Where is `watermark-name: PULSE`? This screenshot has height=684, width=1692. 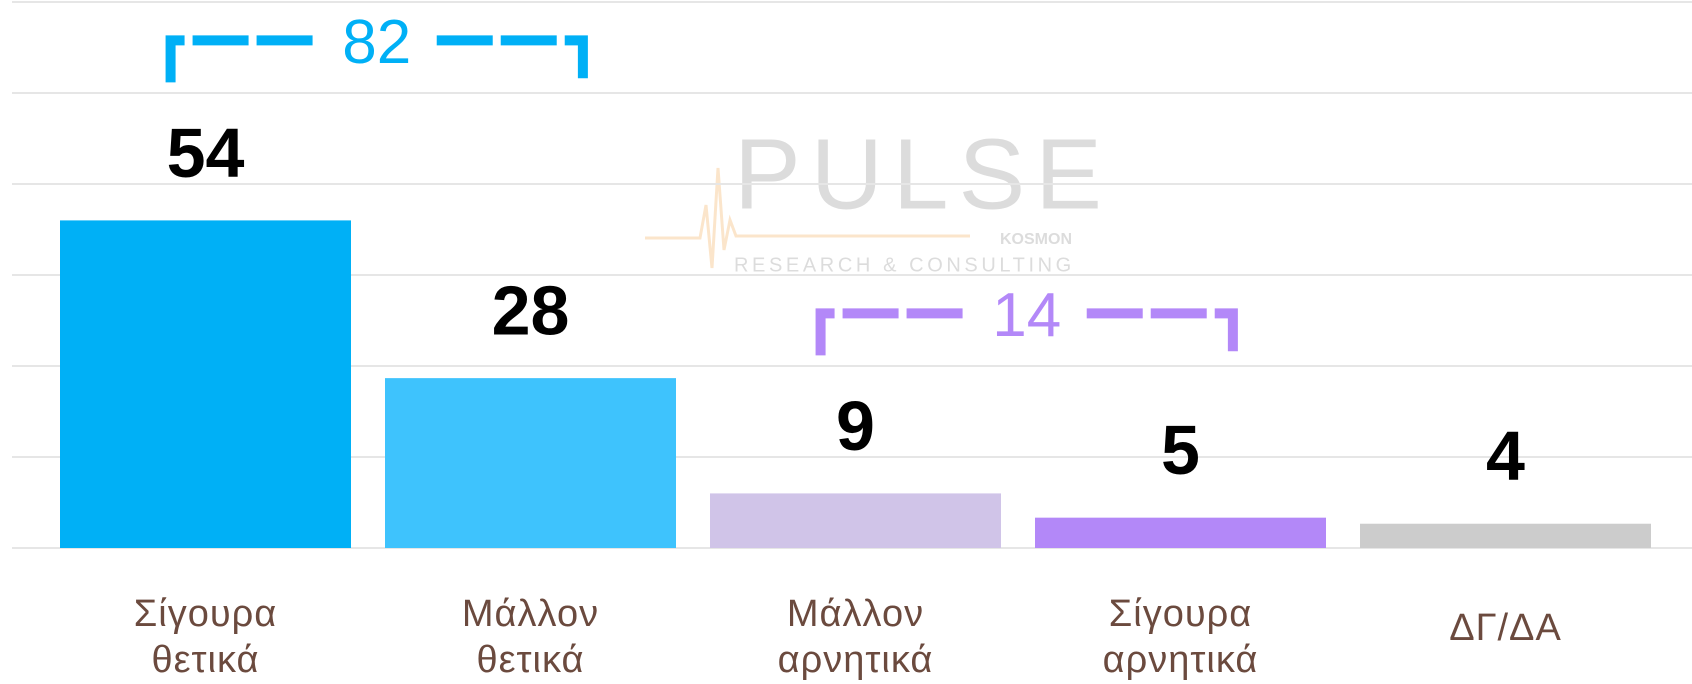 watermark-name: PULSE is located at coordinates (923, 174).